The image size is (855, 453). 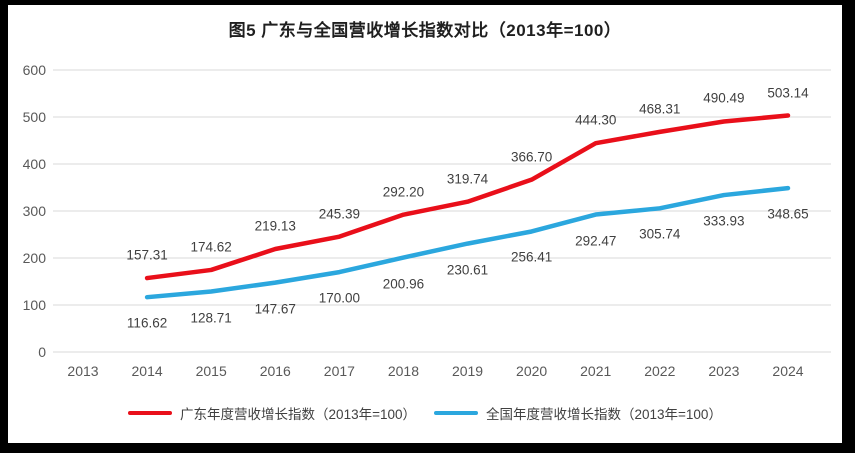 What do you see at coordinates (211, 317) in the screenshot?
I see `data-label: 128.71` at bounding box center [211, 317].